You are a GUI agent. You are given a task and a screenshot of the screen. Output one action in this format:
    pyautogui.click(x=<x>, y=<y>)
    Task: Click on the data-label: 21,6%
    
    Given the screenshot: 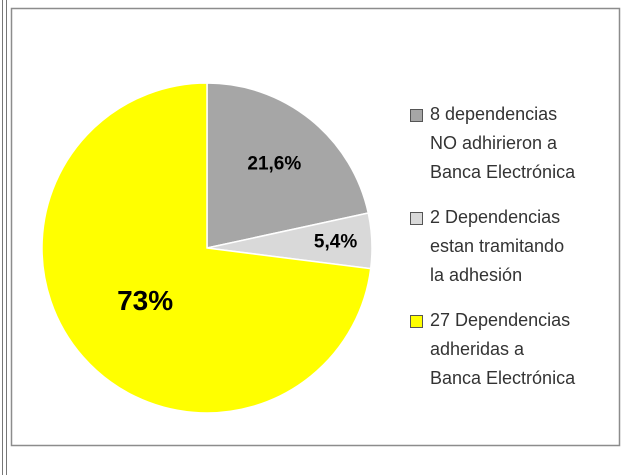 What is the action you would take?
    pyautogui.click(x=274, y=164)
    